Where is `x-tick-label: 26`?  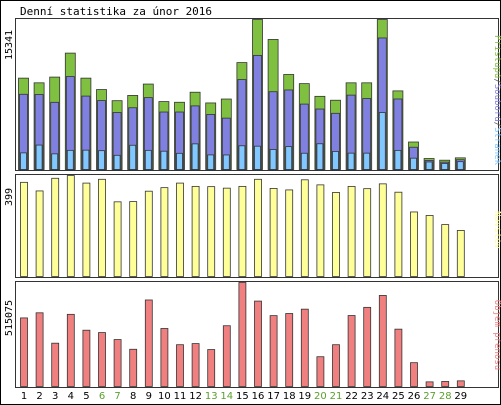 x-tick-label: 26 is located at coordinates (414, 396).